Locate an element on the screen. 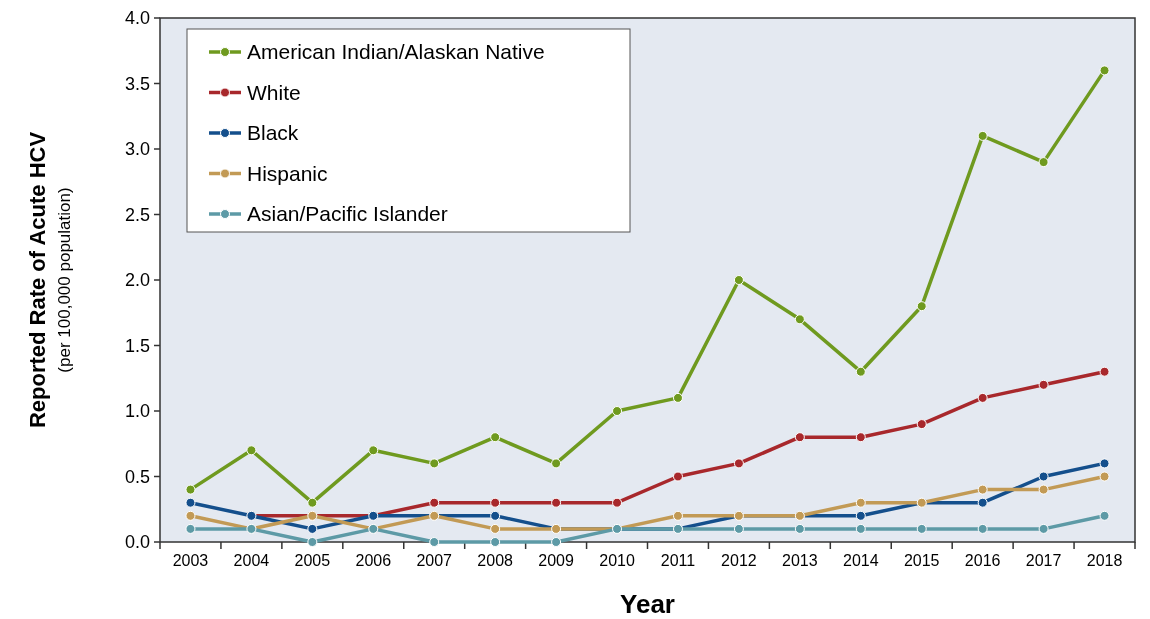 The image size is (1150, 619). x-tick-label: 2005 is located at coordinates (312, 560).